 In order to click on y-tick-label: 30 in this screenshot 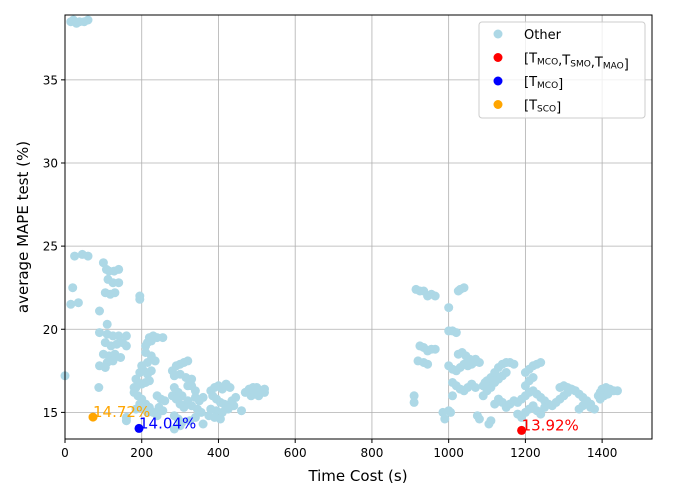, I will do `click(50, 163)`.